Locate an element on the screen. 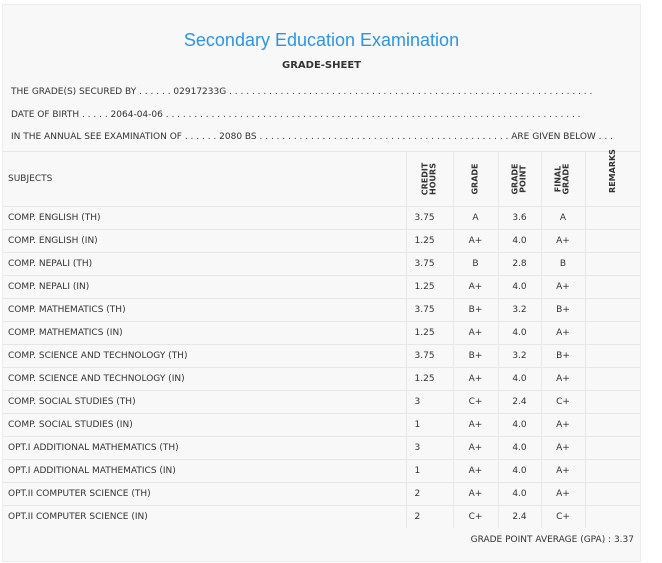  header-hours-text: HOURS is located at coordinates (433, 178).